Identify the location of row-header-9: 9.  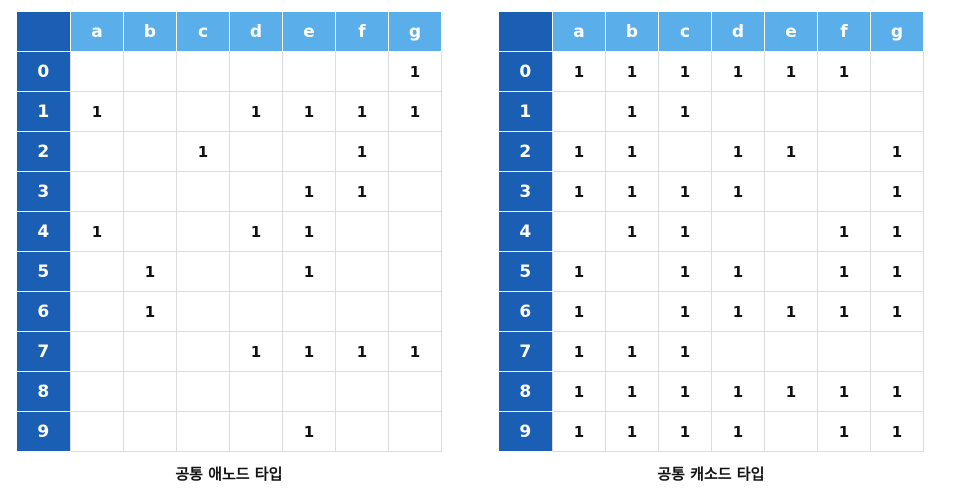
(525, 431).